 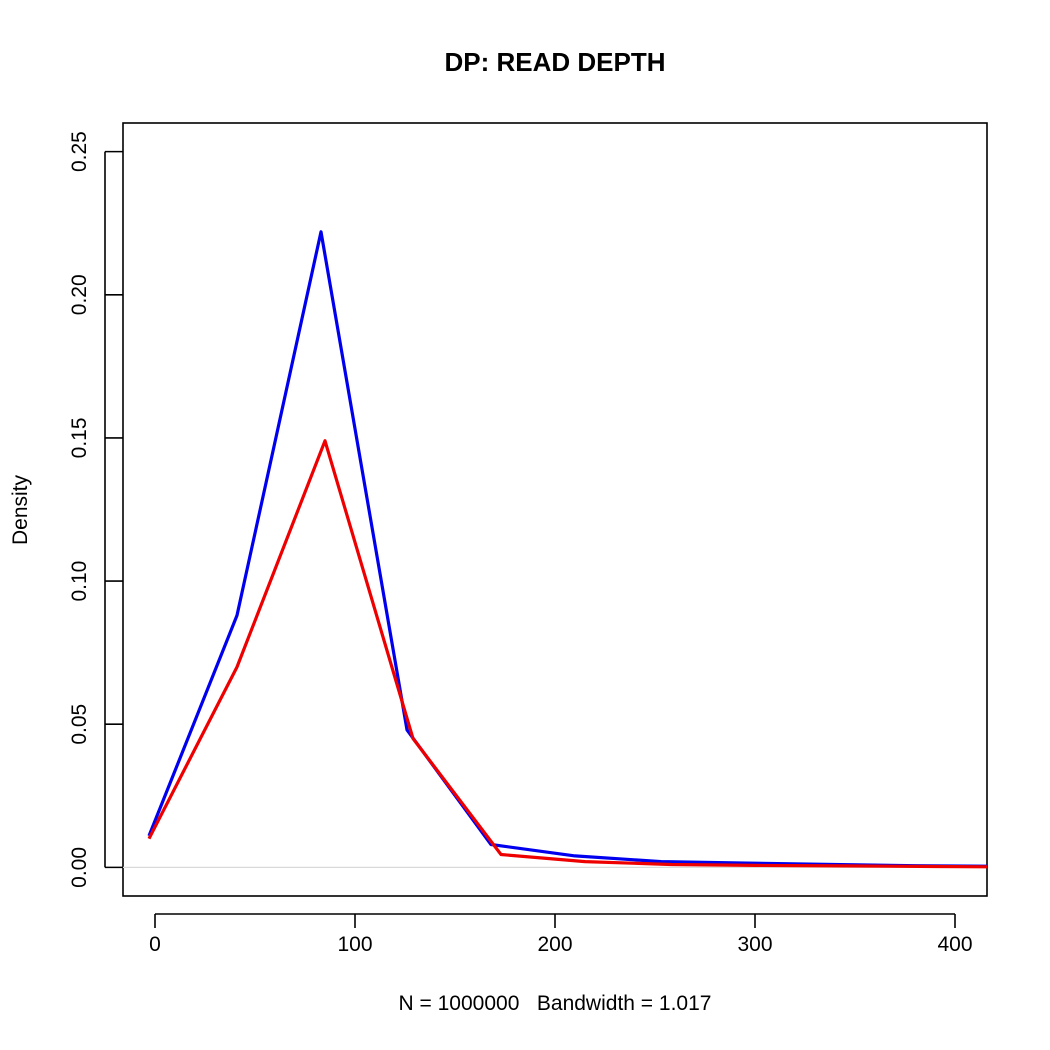 I want to click on x-tick-label: 400, so click(x=954, y=944).